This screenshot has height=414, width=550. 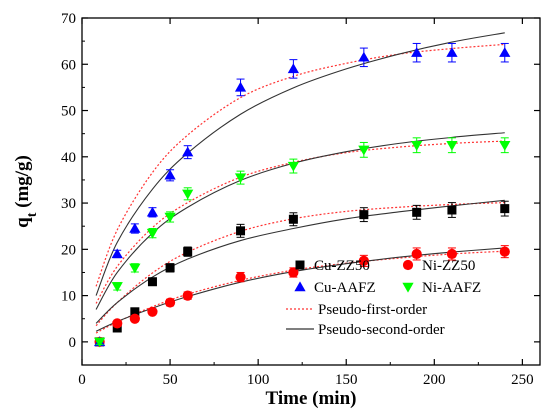 I want to click on legend-label-ni-aafz: Ni-AAFZ, so click(x=451, y=288).